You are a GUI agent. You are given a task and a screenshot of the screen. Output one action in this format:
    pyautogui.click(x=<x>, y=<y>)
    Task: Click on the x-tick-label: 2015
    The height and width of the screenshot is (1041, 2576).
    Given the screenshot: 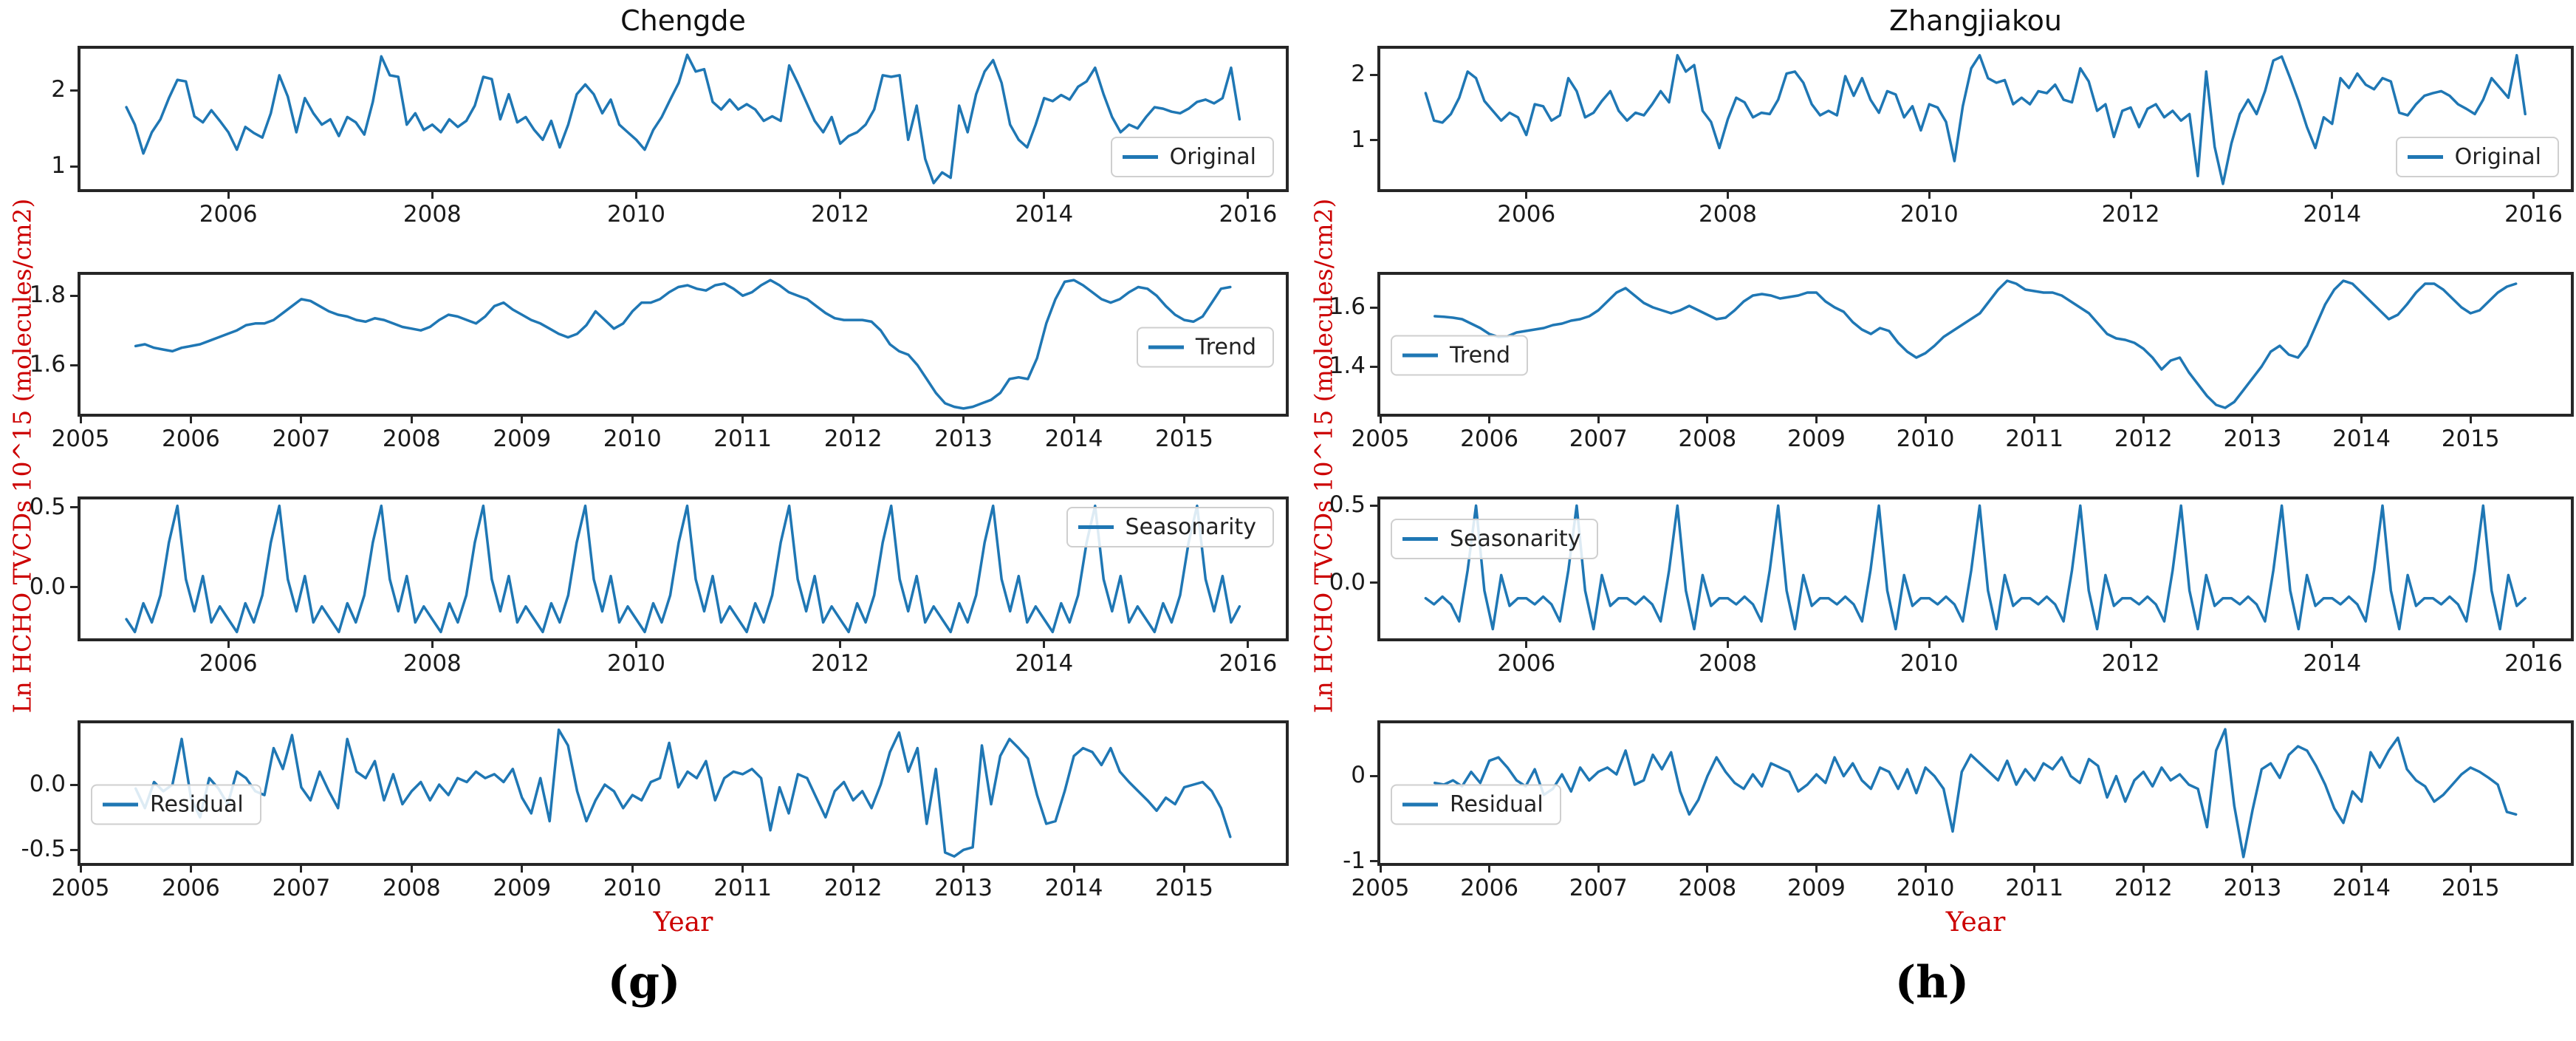 What is the action you would take?
    pyautogui.click(x=1184, y=888)
    